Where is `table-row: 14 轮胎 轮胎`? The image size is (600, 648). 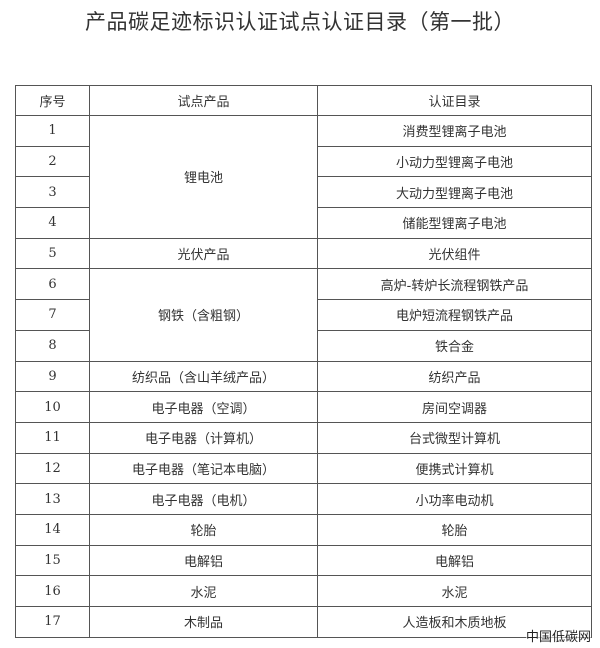
table-row: 14 轮胎 轮胎 is located at coordinates (303, 529).